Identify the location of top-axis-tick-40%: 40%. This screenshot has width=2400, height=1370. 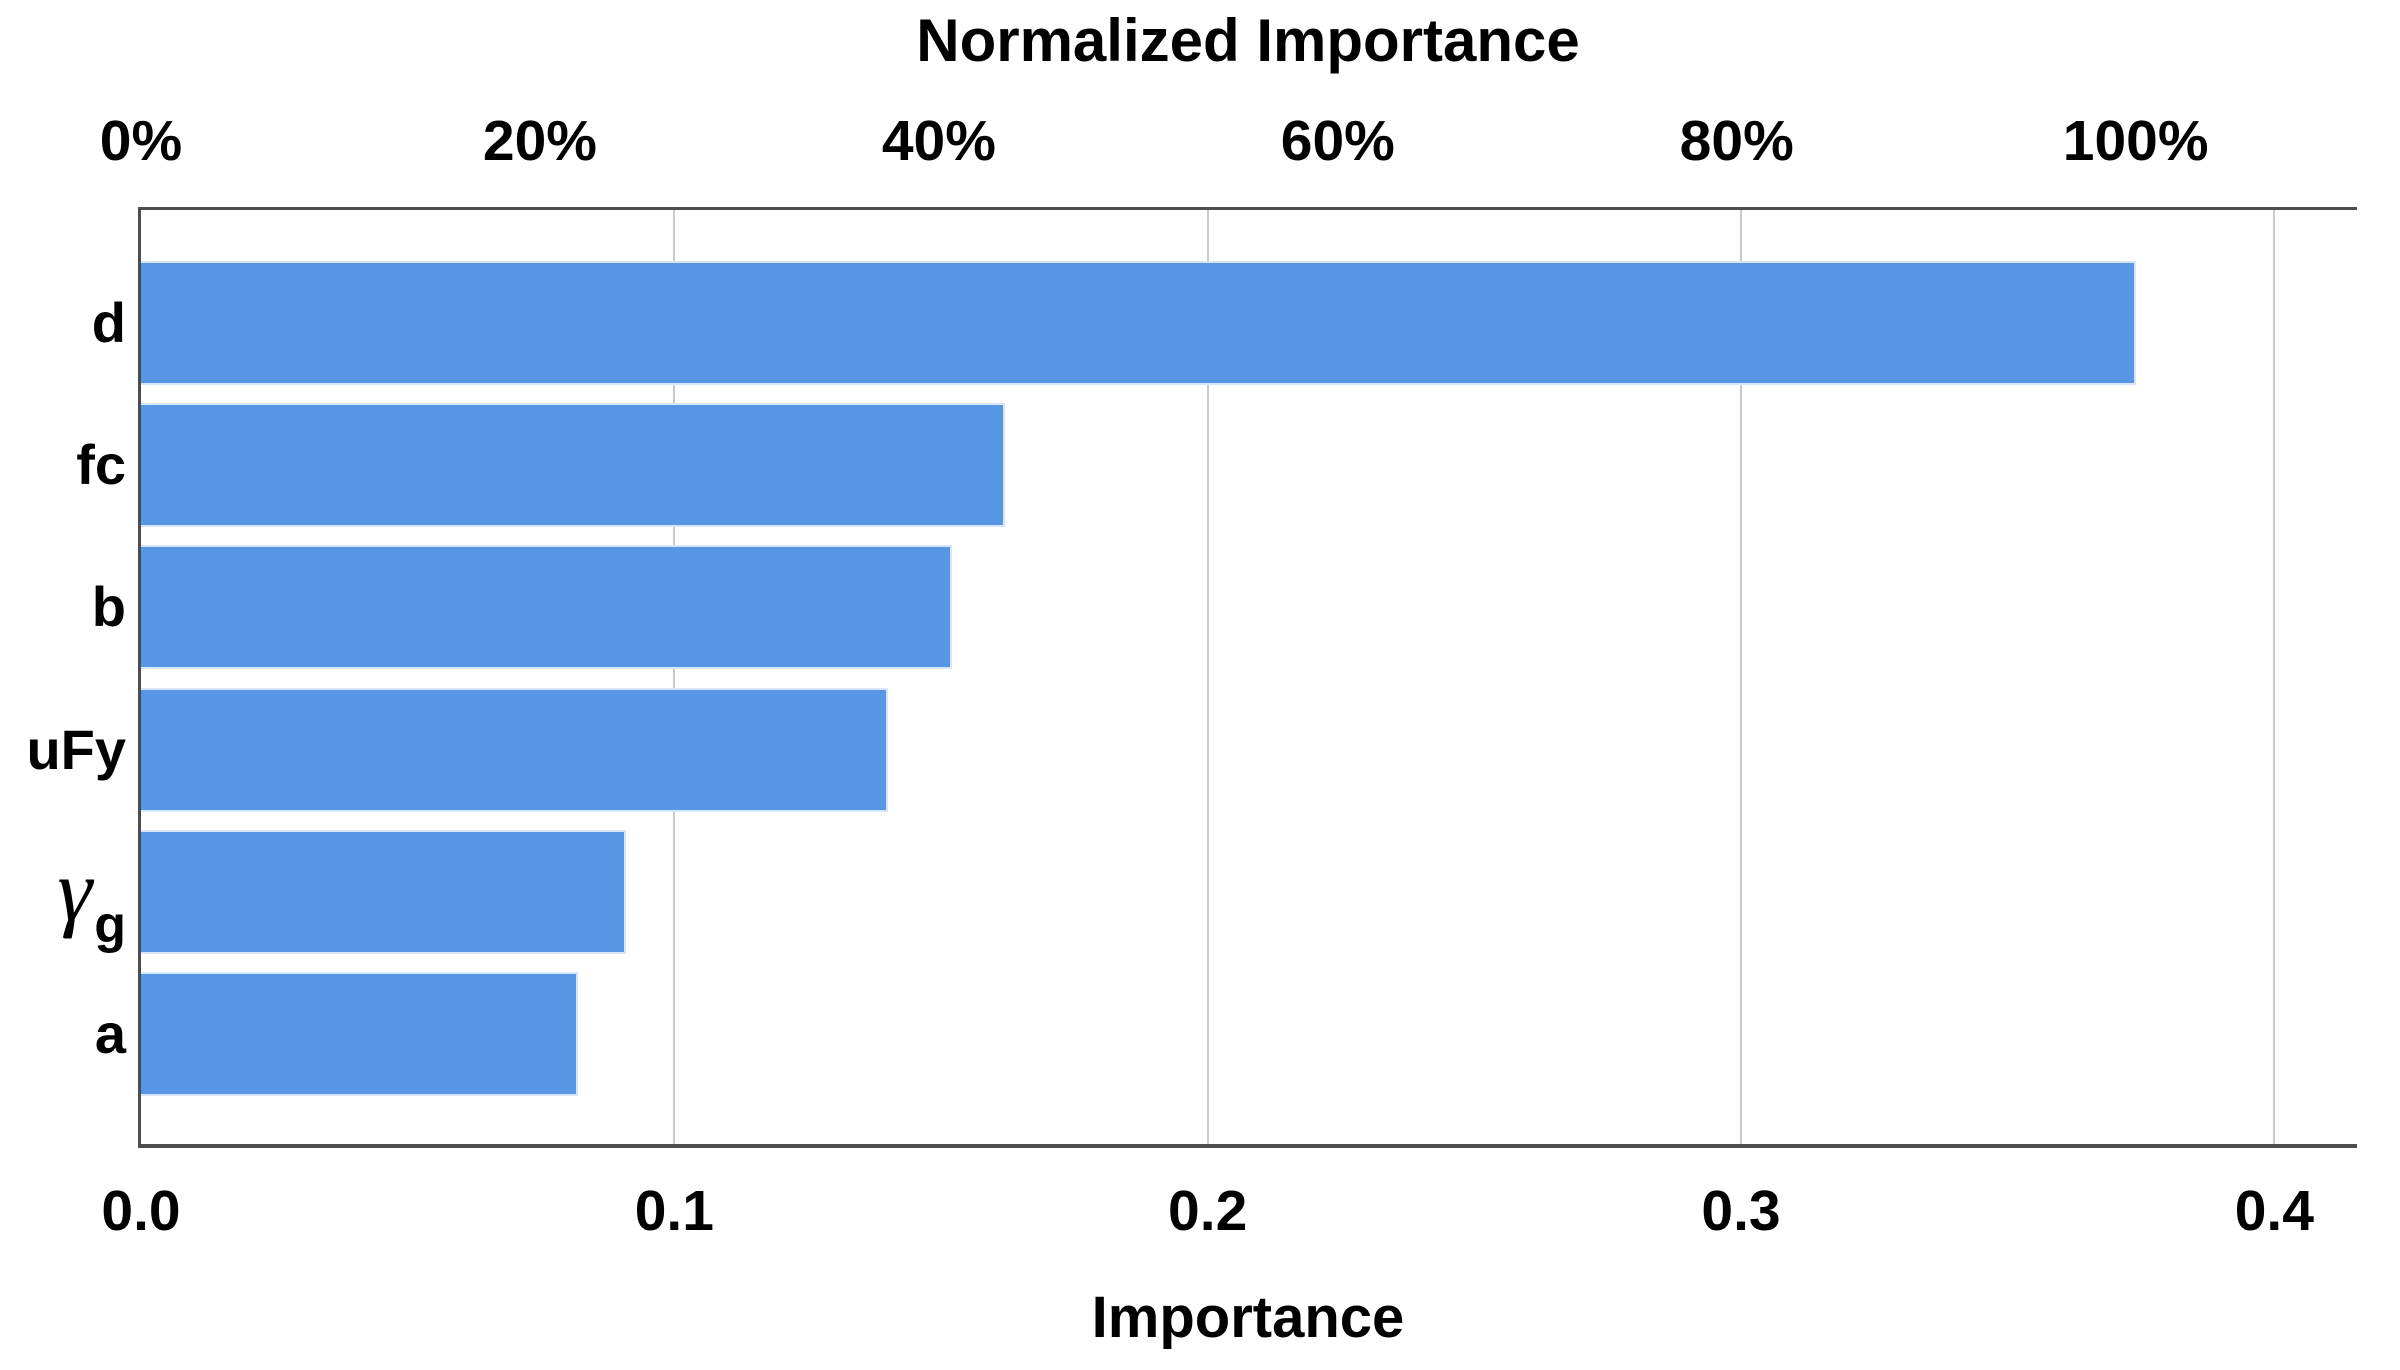
(938, 141).